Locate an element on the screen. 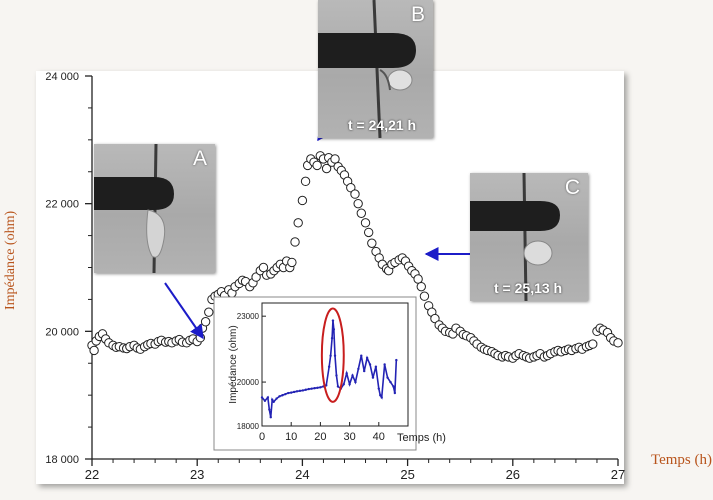  cell-image-b-drawing is located at coordinates (367, 69).